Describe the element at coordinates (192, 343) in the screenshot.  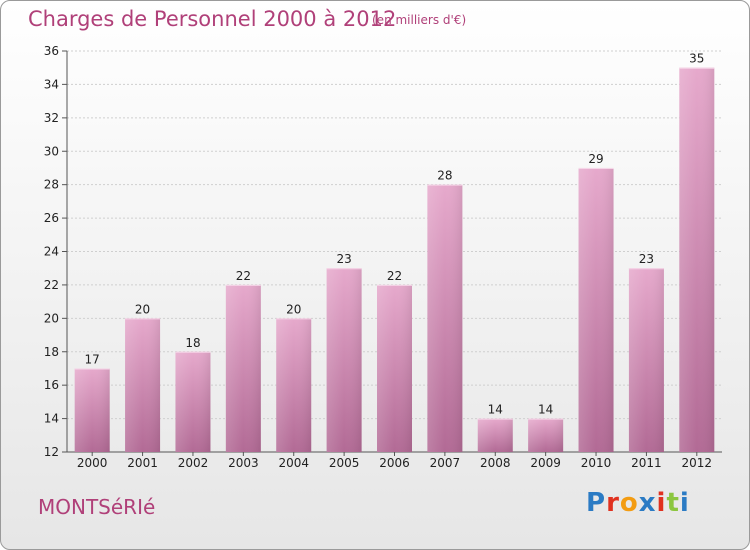
I see `data-label: 18` at that location.